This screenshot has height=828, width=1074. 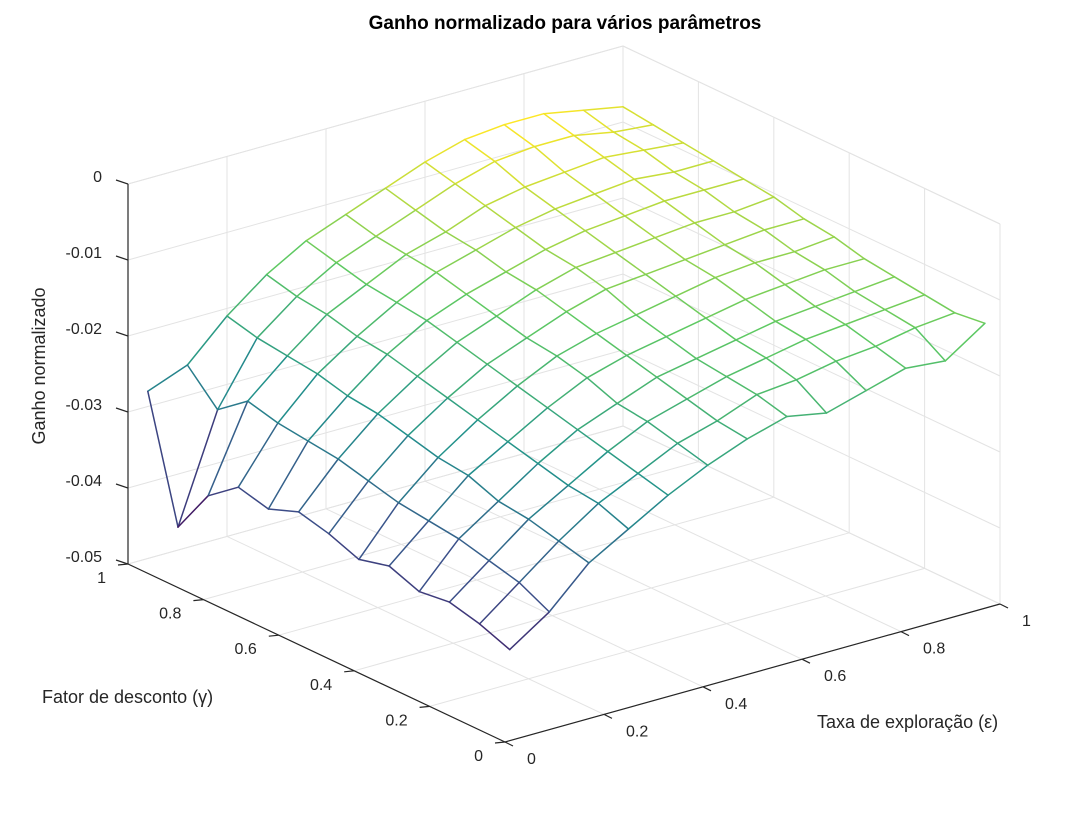 I want to click on z-tick-label: -0.03, so click(x=84, y=405).